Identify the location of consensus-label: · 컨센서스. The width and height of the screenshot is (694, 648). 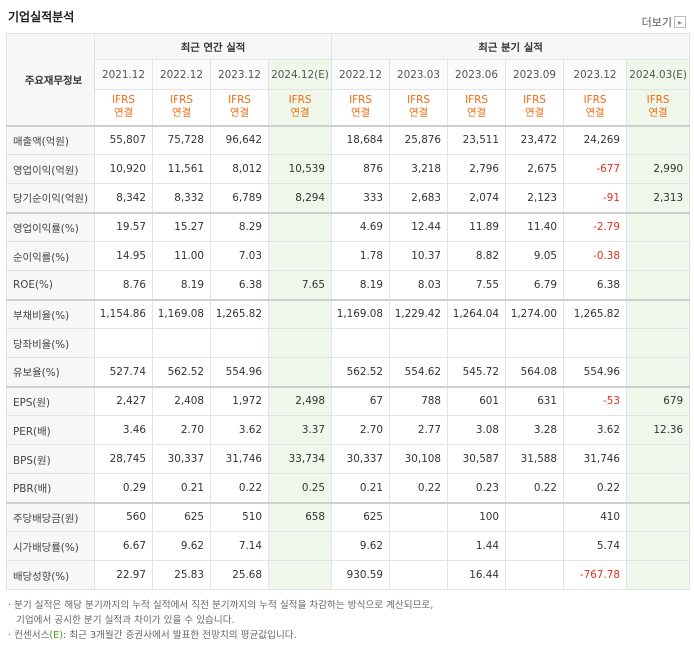
(29, 635).